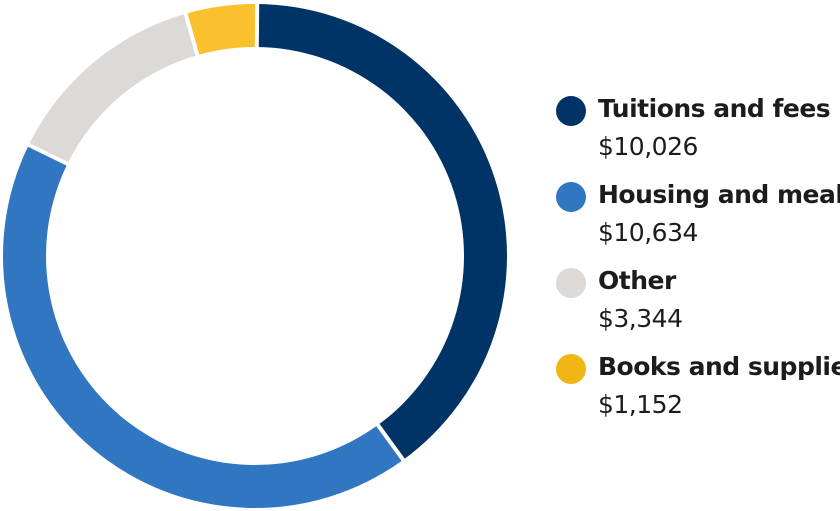  Describe the element at coordinates (719, 366) in the screenshot. I see `legend-label-books: Books and supplies` at that location.